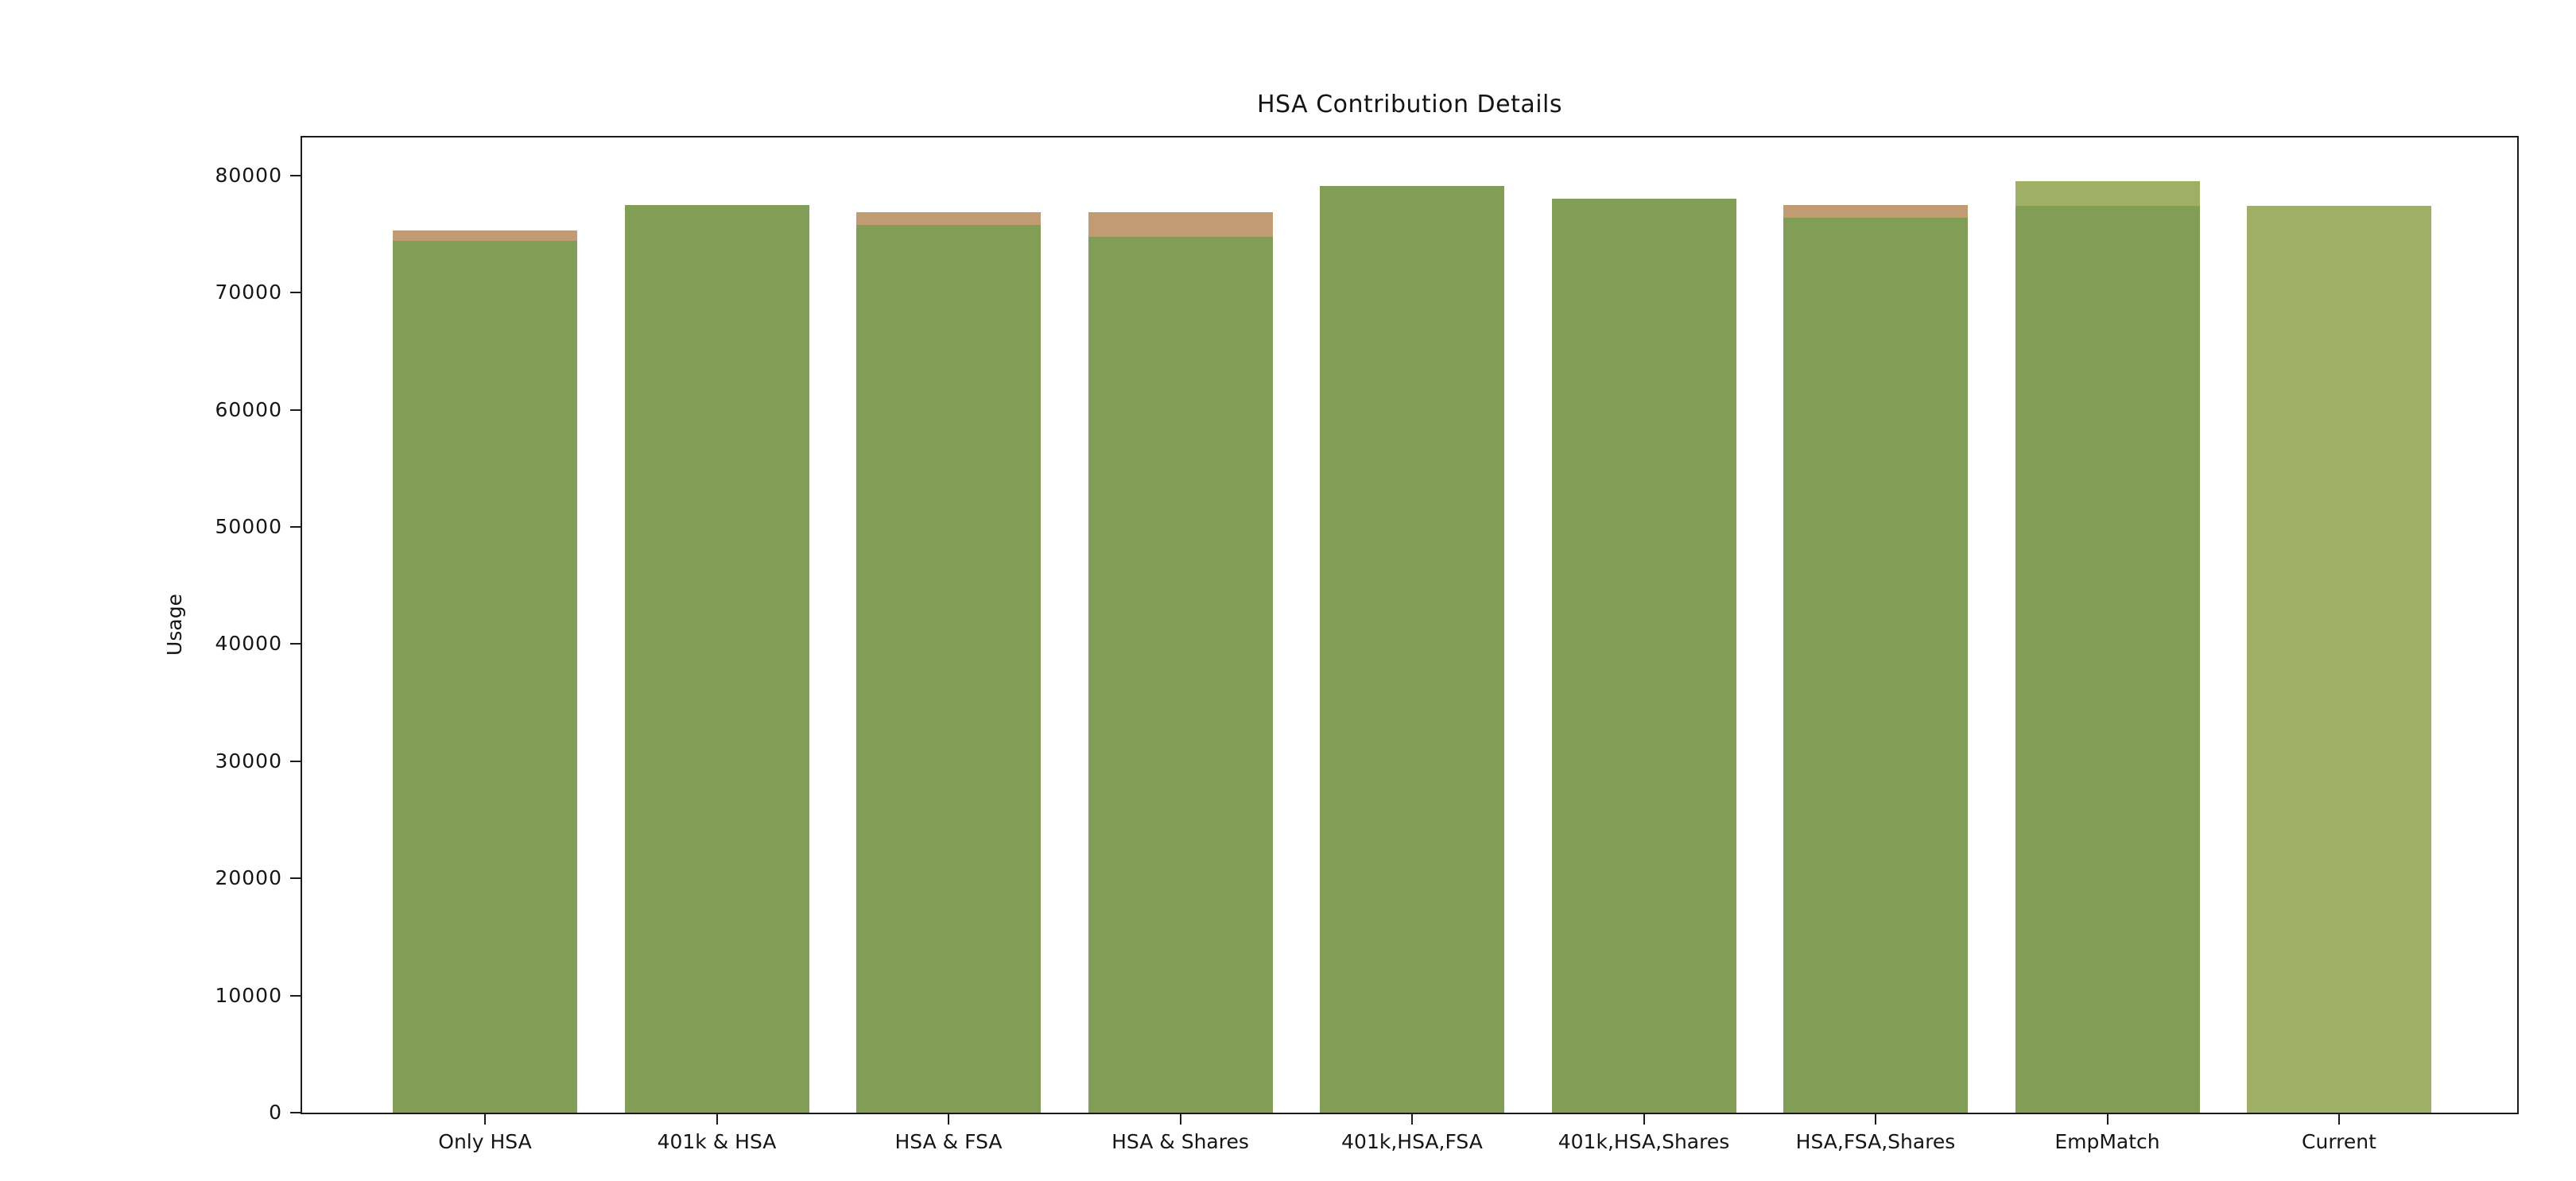 Image resolution: width=2576 pixels, height=1181 pixels. I want to click on y-tick-label: 60000, so click(249, 409).